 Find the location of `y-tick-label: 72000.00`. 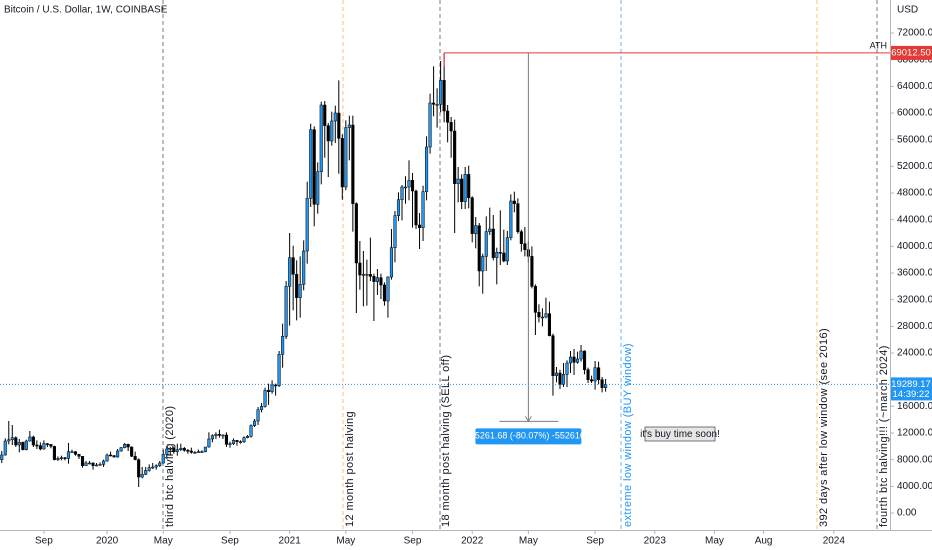

y-tick-label: 72000.00 is located at coordinates (914, 33).